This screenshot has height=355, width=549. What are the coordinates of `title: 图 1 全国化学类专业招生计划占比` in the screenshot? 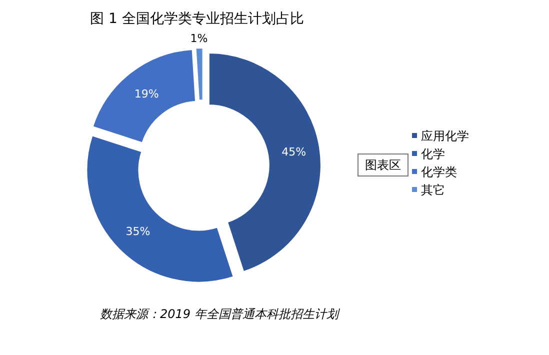 It's located at (197, 19).